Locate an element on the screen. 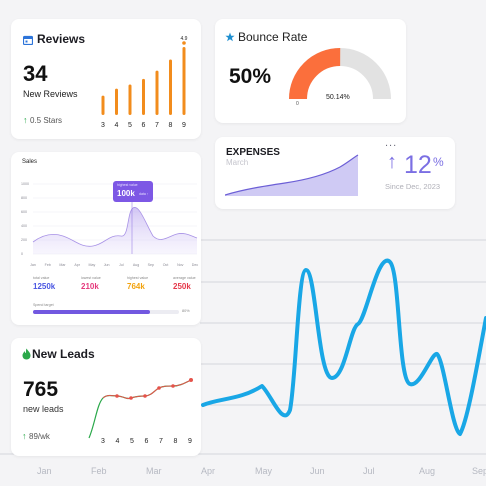  new-leads-value: 765 is located at coordinates (41, 389).